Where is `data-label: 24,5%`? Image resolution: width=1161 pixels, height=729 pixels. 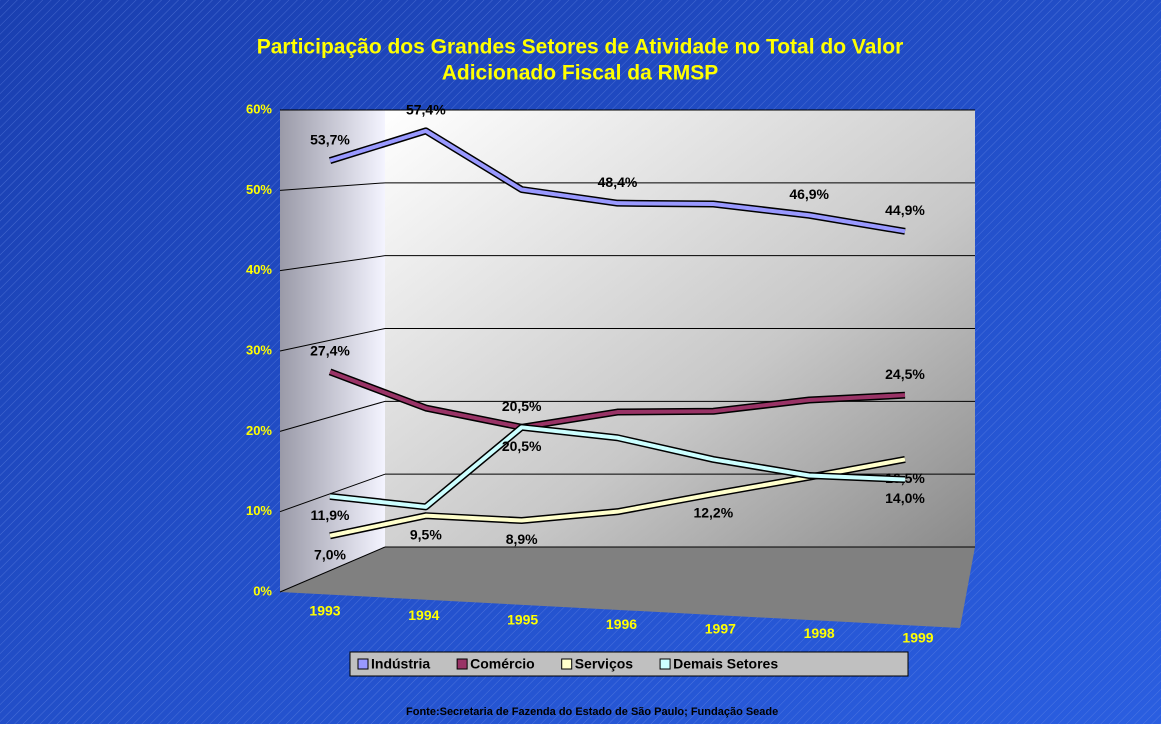
data-label: 24,5% is located at coordinates (905, 374).